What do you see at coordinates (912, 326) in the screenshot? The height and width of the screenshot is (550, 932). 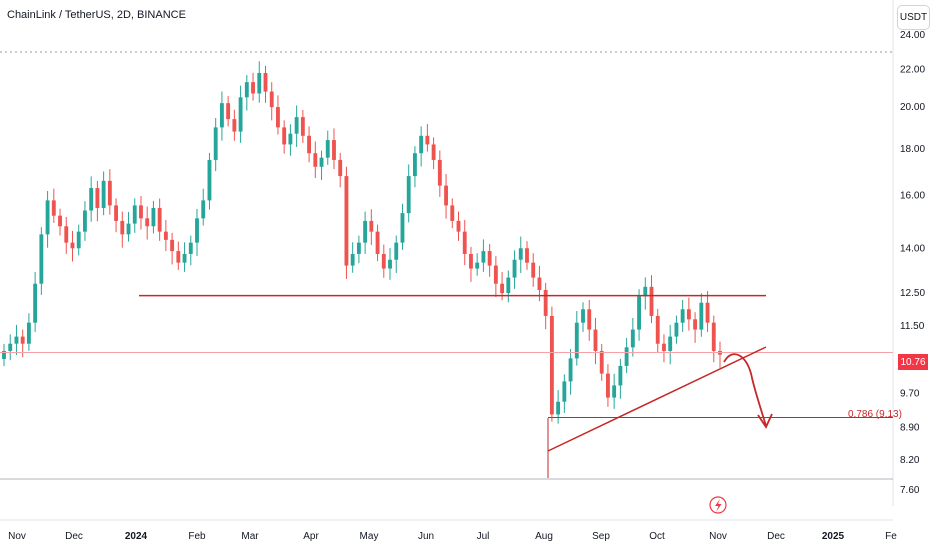 I see `price-tick-label: 11.50` at bounding box center [912, 326].